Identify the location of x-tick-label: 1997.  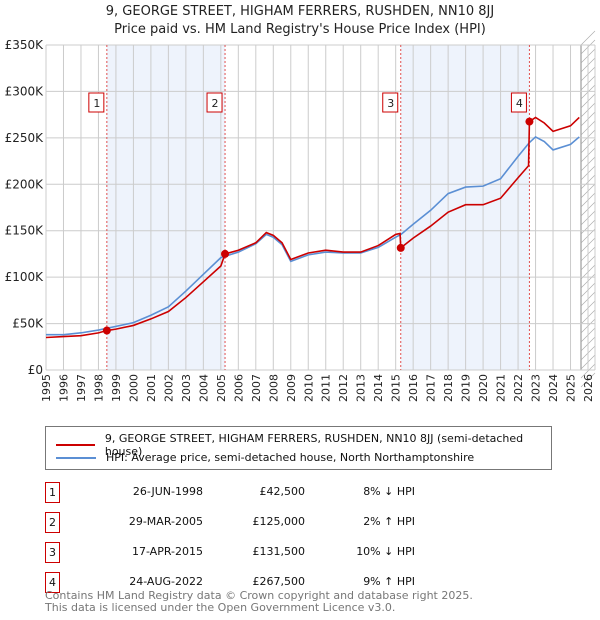
(81, 388).